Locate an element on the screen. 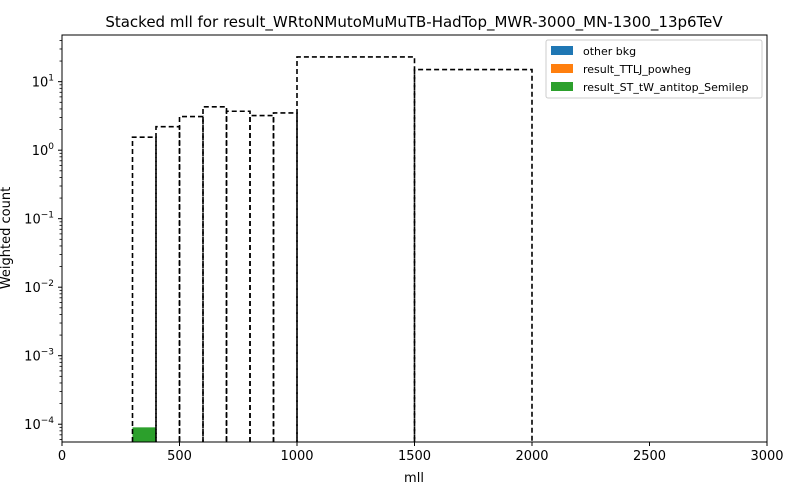 The height and width of the screenshot is (500, 800). y-tick-label-0: 10⁻⁴ is located at coordinates (39, 424).